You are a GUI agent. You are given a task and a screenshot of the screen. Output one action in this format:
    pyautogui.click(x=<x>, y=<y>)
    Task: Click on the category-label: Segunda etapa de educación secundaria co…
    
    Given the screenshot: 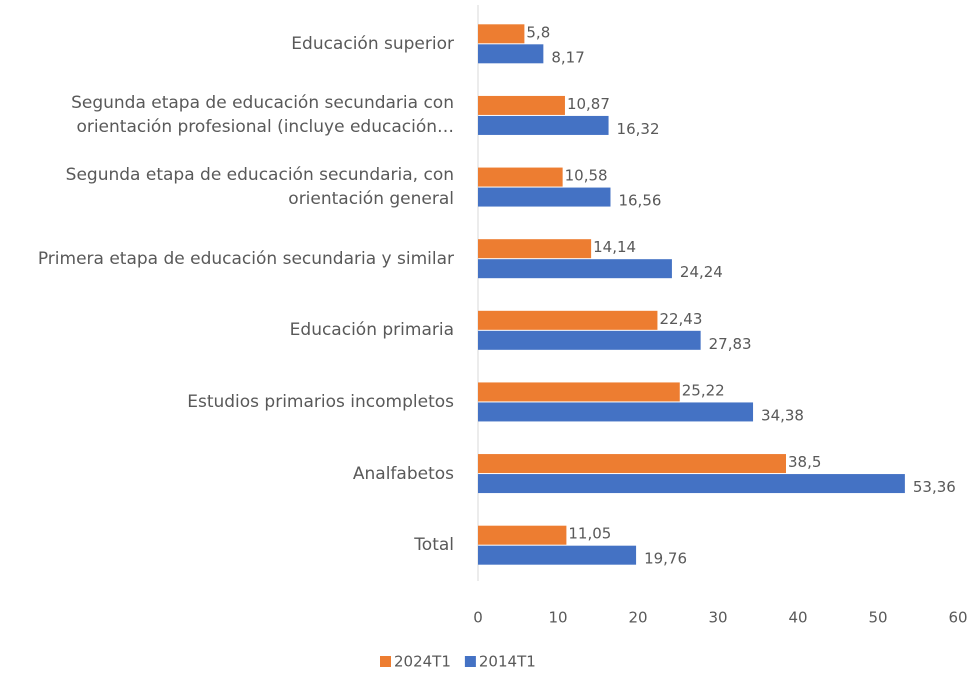 What is the action you would take?
    pyautogui.click(x=262, y=115)
    